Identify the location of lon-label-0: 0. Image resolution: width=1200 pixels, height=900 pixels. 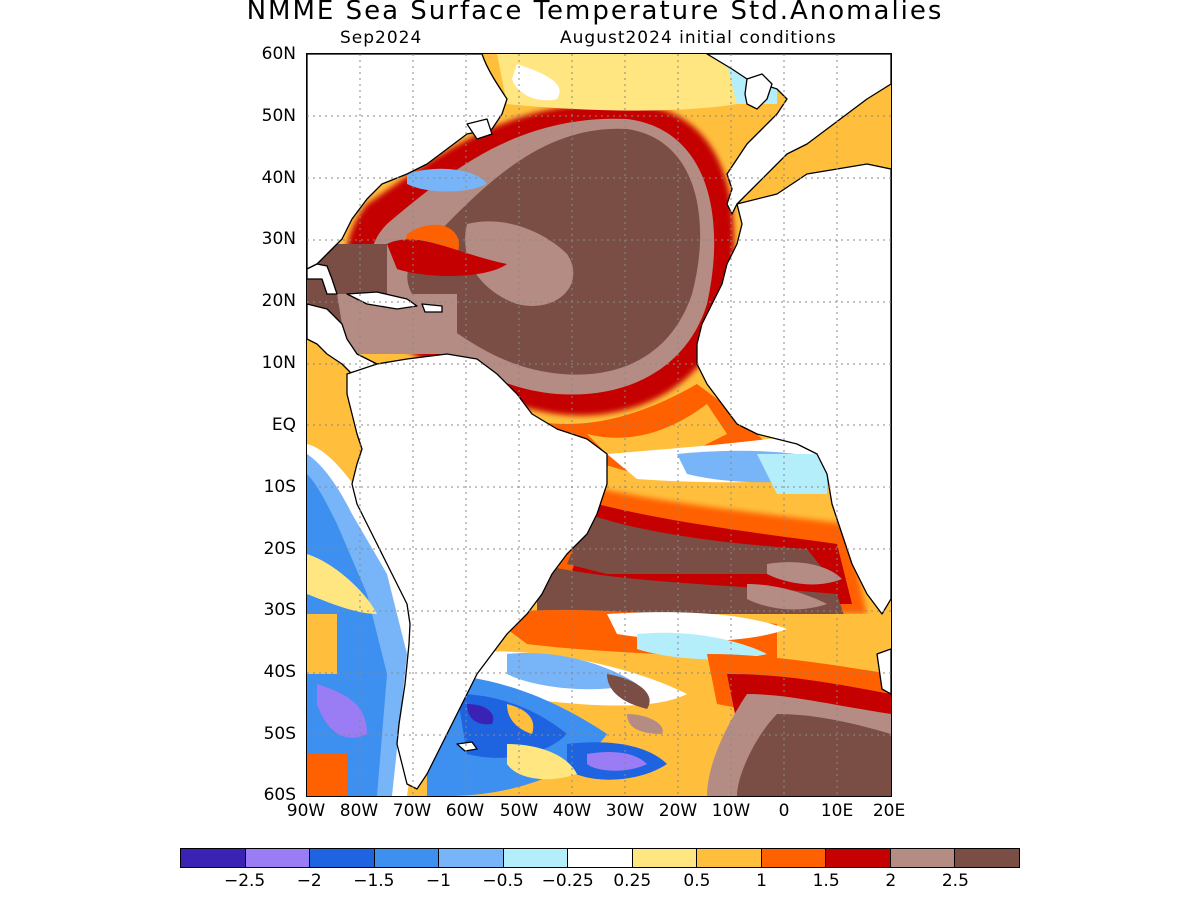
(784, 811).